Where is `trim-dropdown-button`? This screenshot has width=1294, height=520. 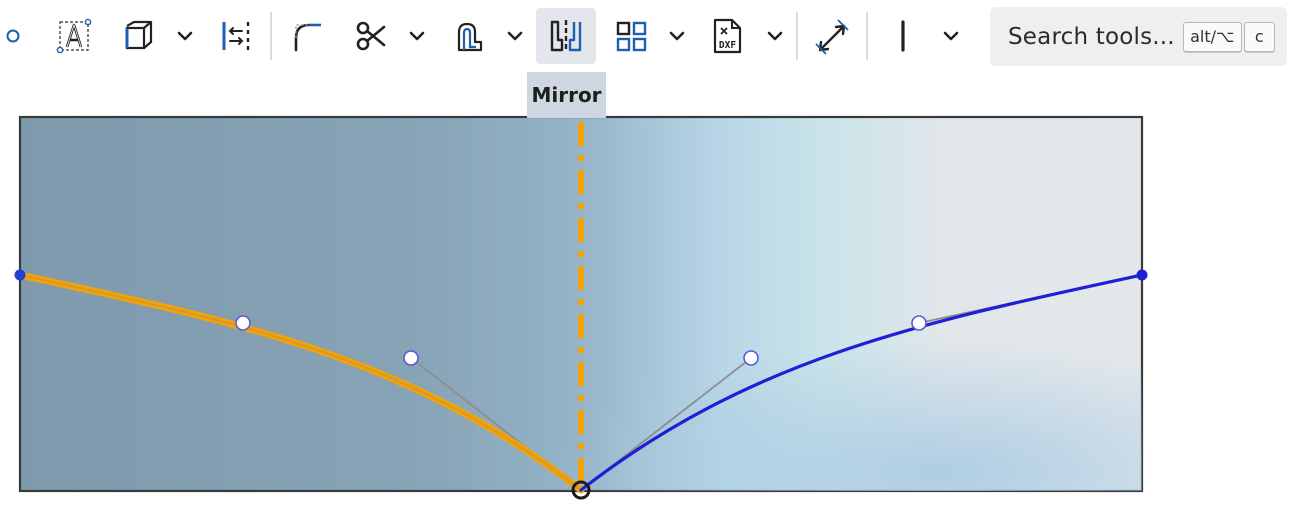
trim-dropdown-button is located at coordinates (417, 36).